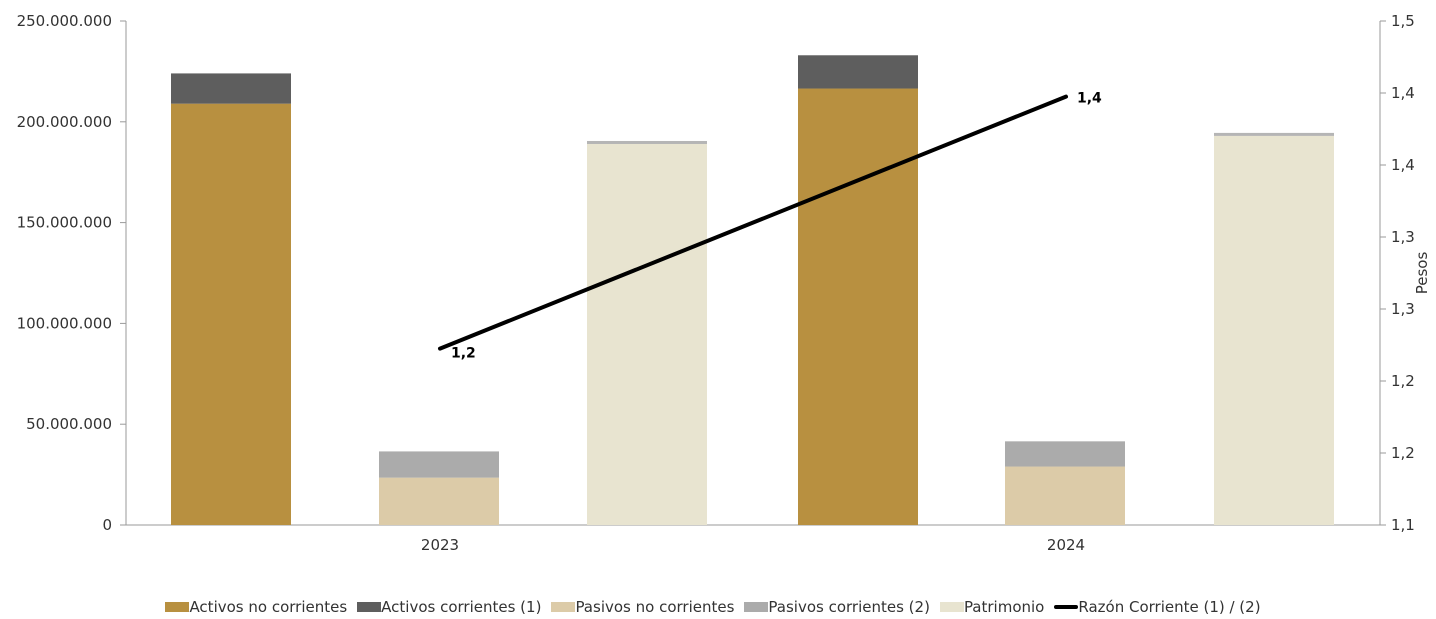  Describe the element at coordinates (107, 525) in the screenshot. I see `y-left-tick-label: 0` at that location.